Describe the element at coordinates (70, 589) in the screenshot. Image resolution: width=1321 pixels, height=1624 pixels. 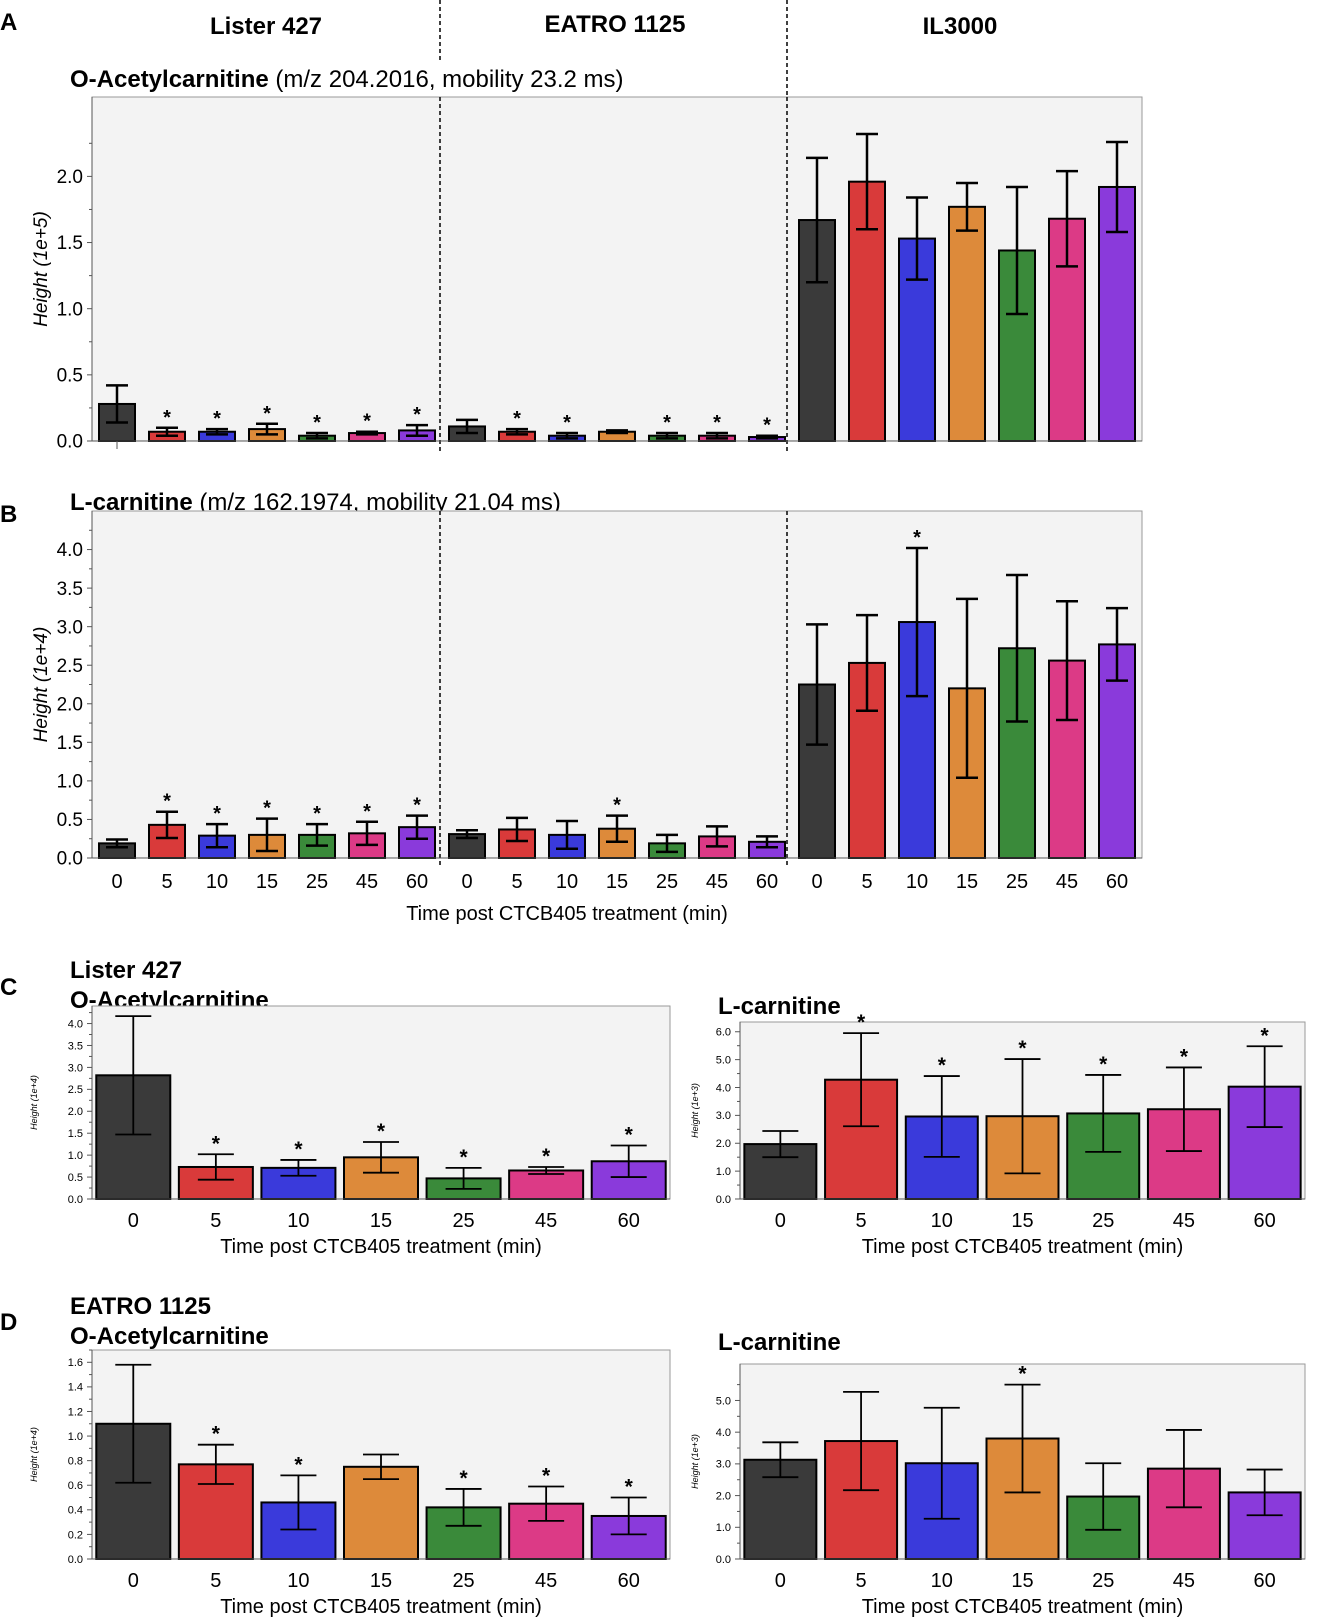
I see `y-tick-label: 3.5` at that location.